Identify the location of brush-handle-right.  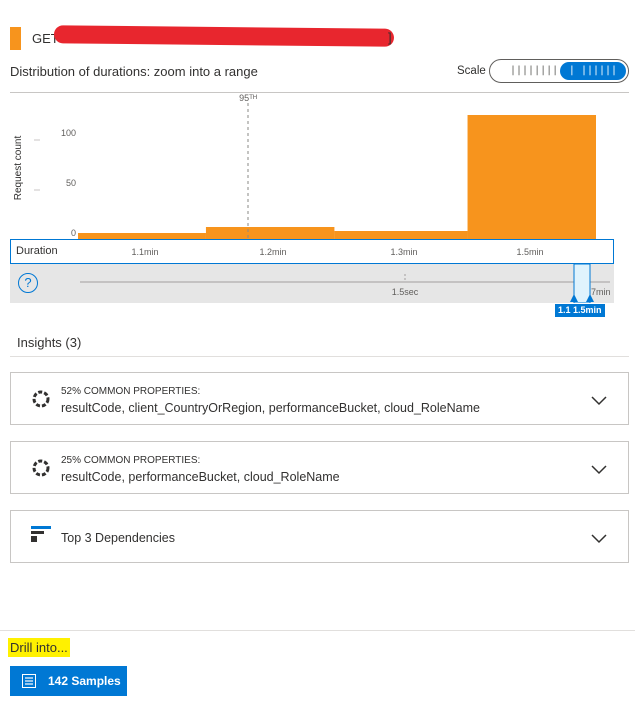
(590, 298).